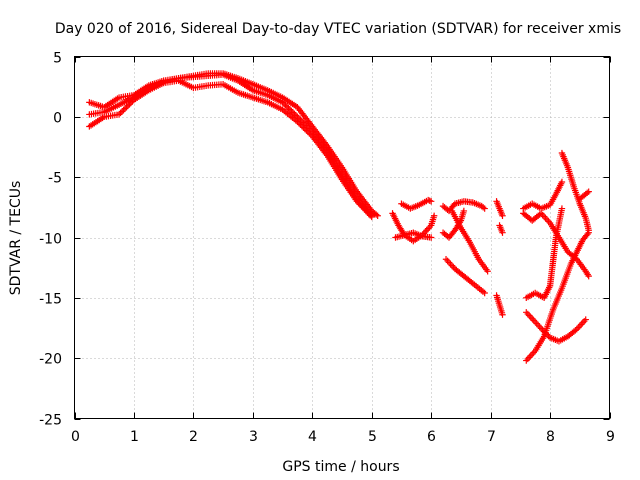 The image size is (640, 480). I want to click on x-tick-label: 6, so click(431, 437).